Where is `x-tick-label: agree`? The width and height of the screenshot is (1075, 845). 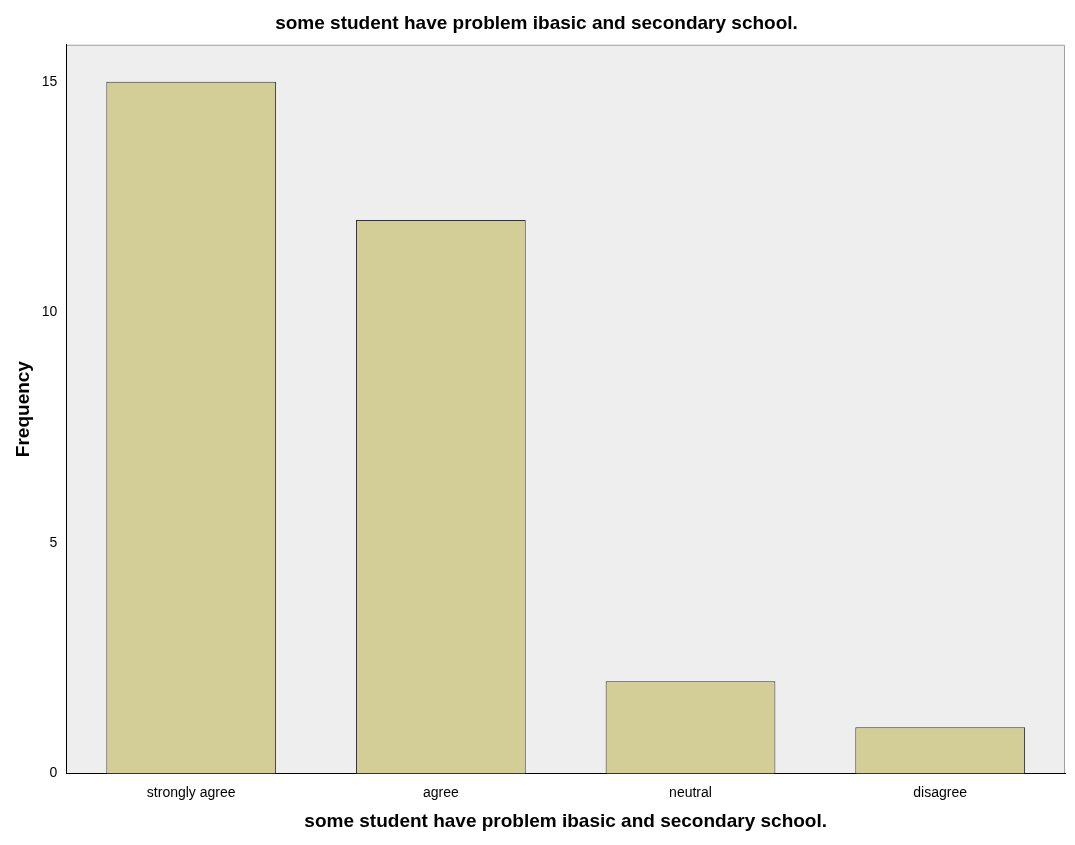
x-tick-label: agree is located at coordinates (440, 791).